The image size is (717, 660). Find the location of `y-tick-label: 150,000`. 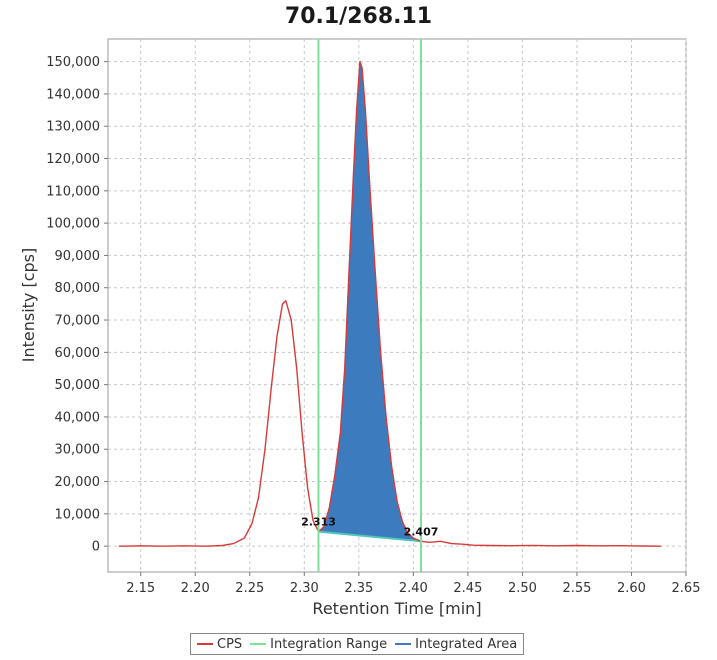

y-tick-label: 150,000 is located at coordinates (73, 62).